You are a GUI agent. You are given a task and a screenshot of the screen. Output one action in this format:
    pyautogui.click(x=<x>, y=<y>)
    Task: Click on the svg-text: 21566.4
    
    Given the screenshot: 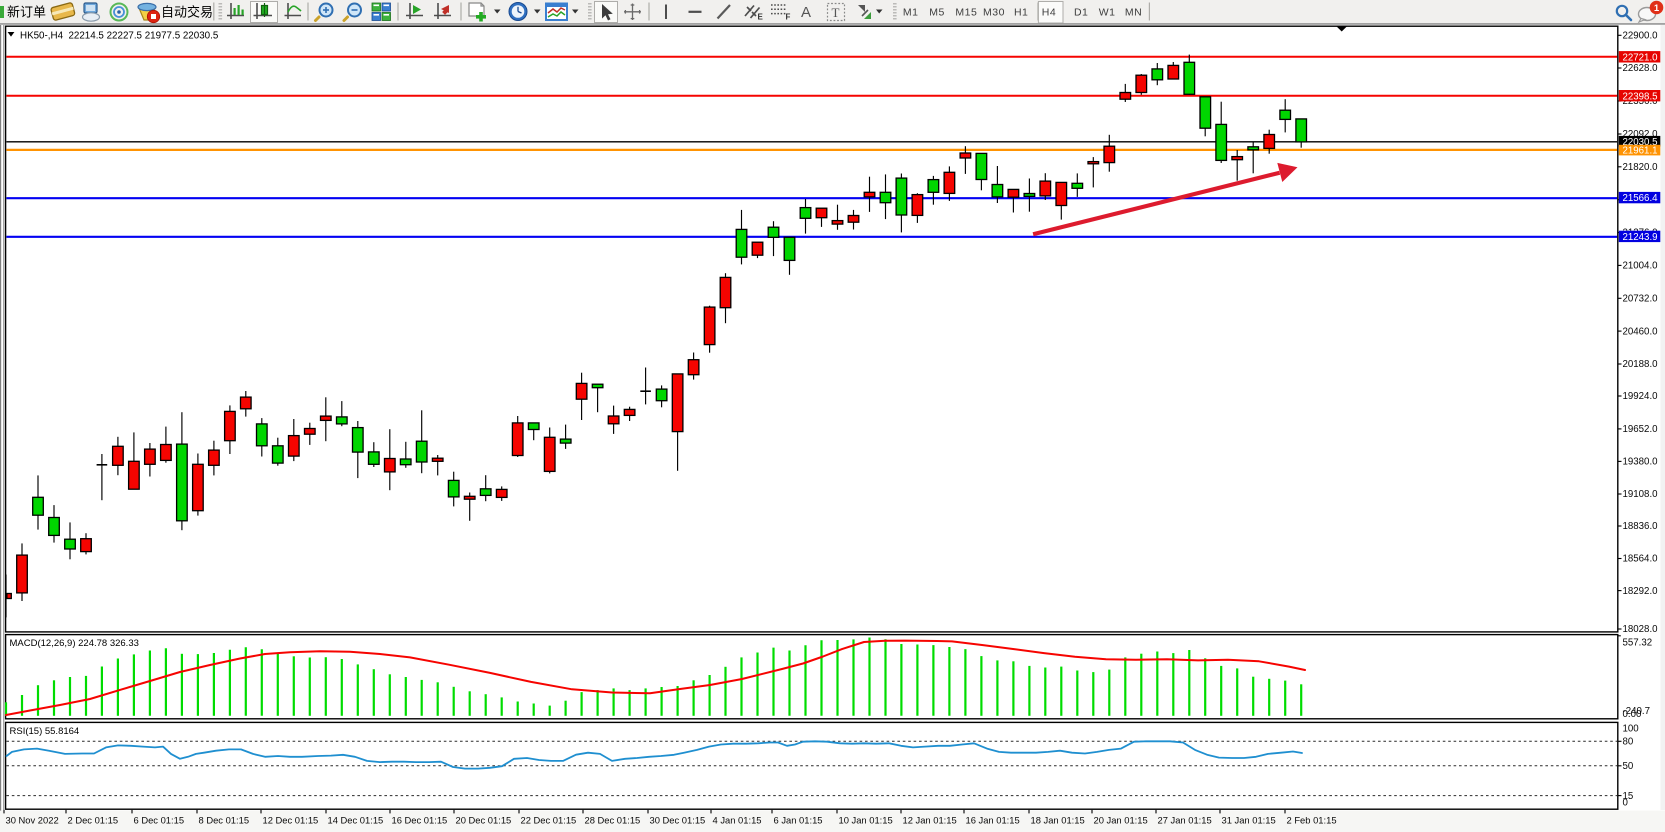 What is the action you would take?
    pyautogui.click(x=1641, y=198)
    